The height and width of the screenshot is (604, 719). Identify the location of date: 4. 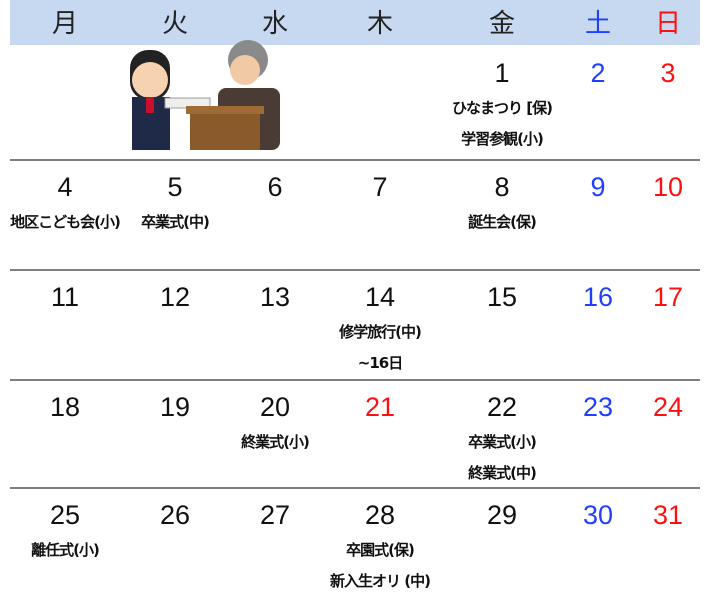
(64, 187).